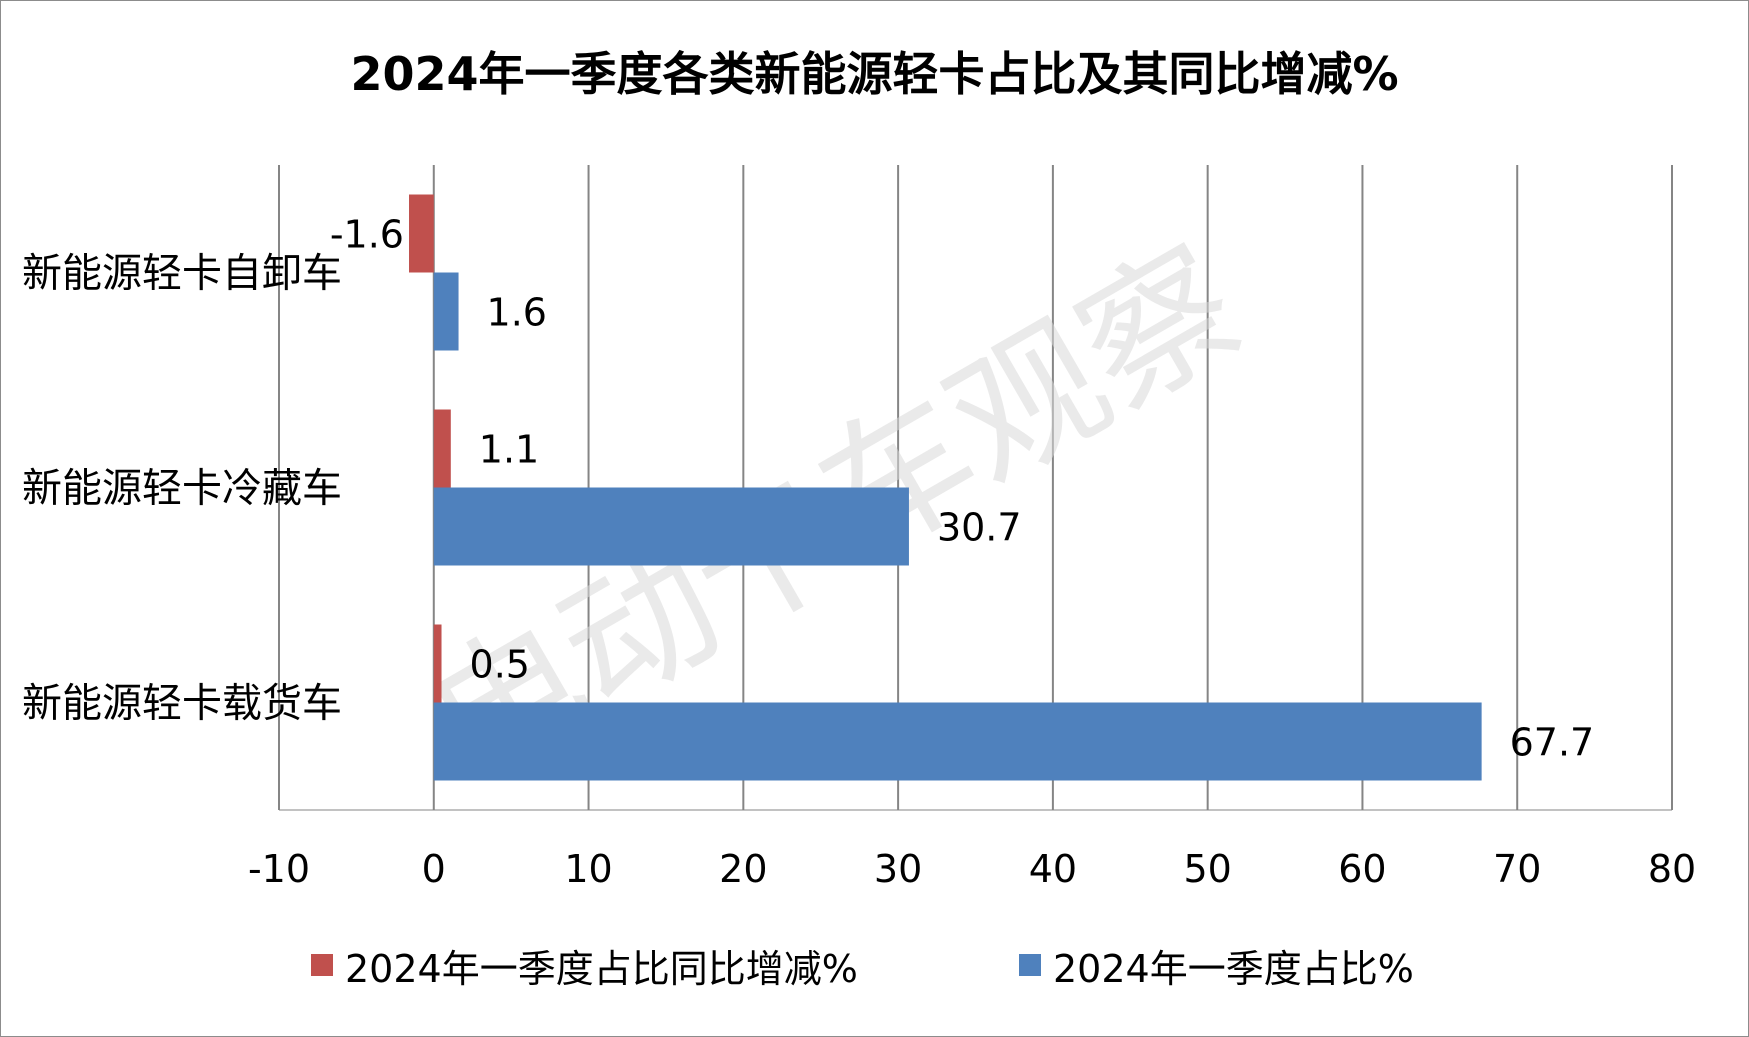  What do you see at coordinates (500, 665) in the screenshot?
I see `data-label: 0.5` at bounding box center [500, 665].